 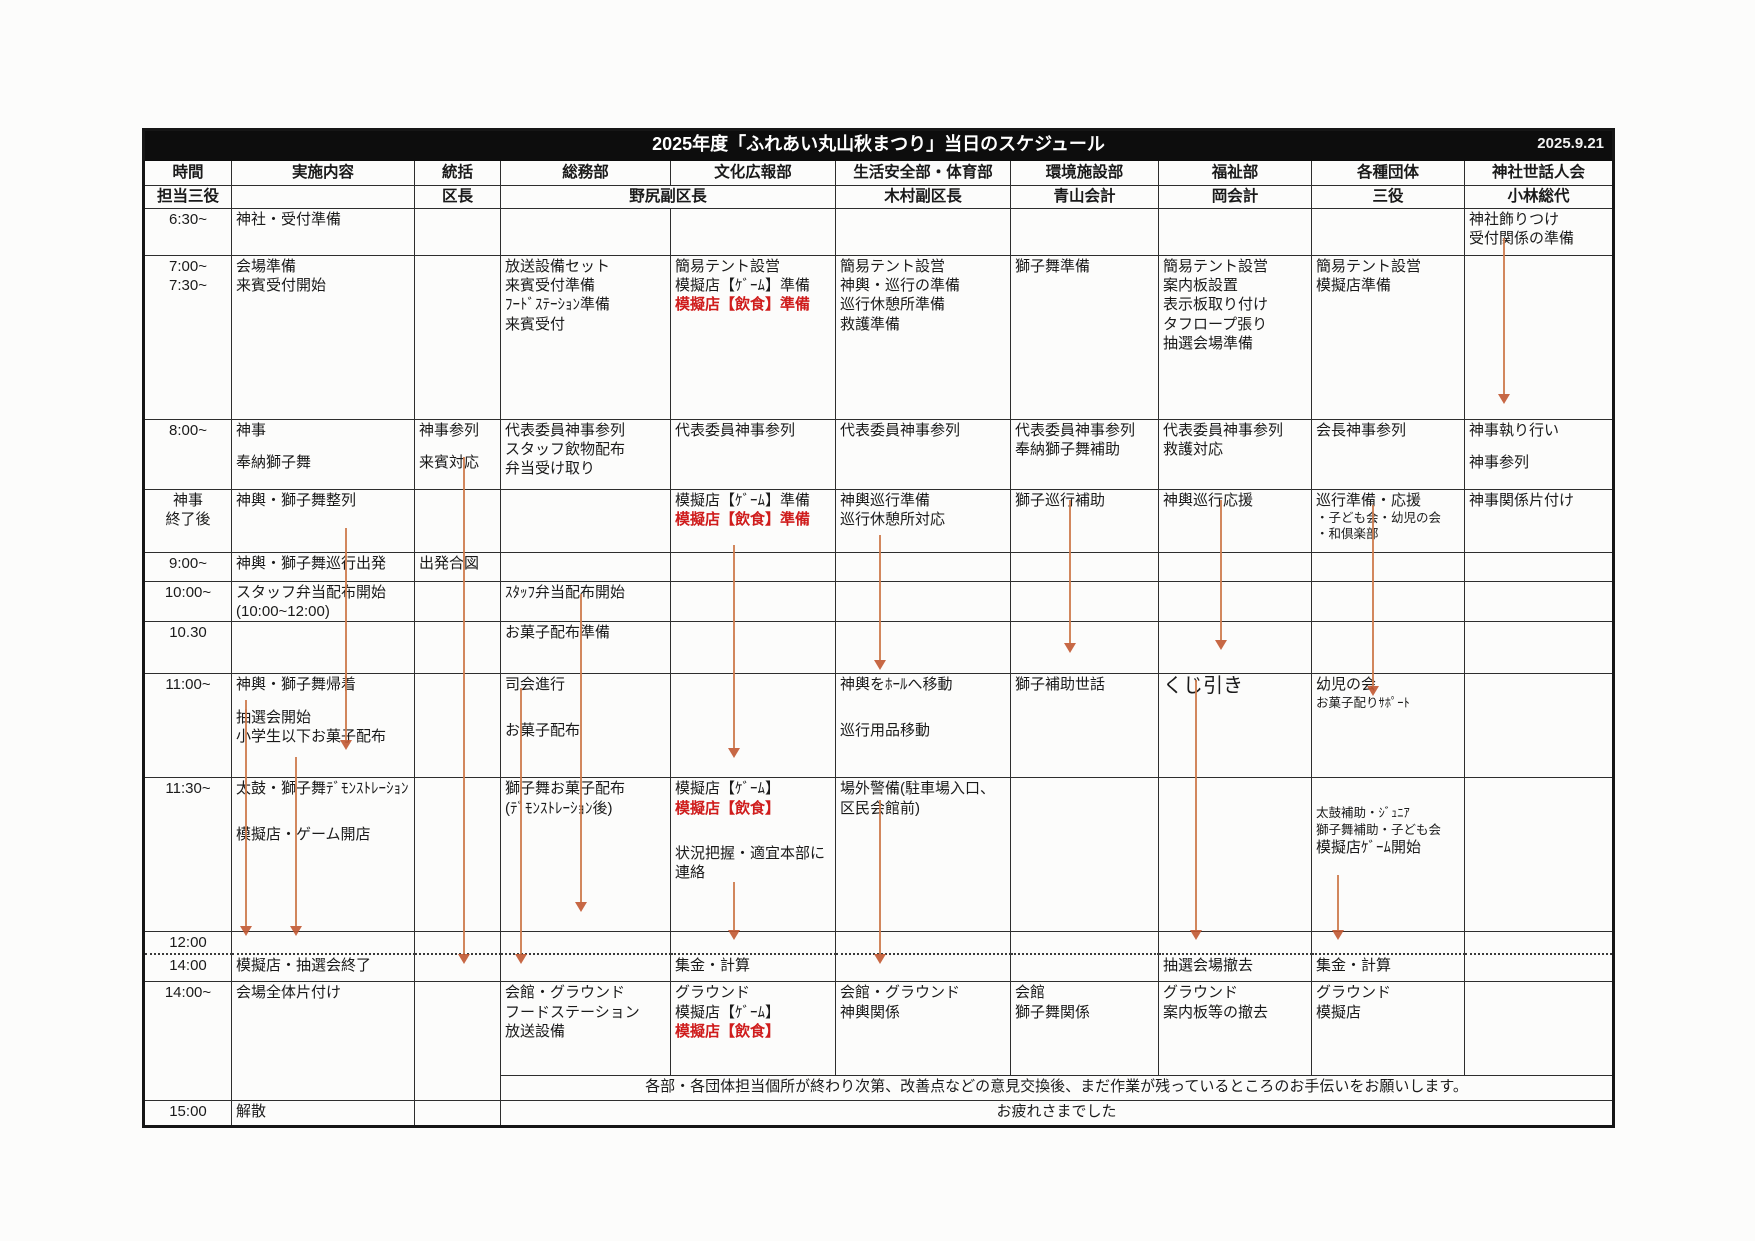 I want to click on cell-r1030-somu: お菓子配布準備, so click(x=585, y=648).